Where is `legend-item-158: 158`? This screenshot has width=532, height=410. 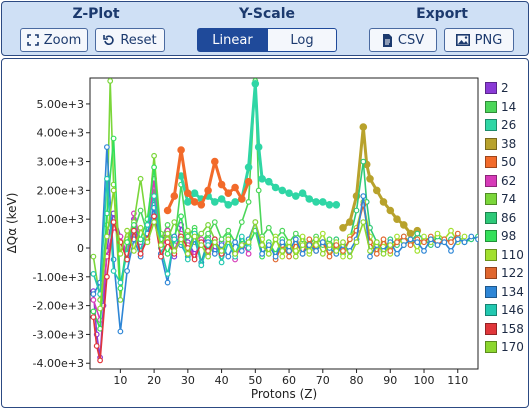 legend-item-158: 158 is located at coordinates (504, 329).